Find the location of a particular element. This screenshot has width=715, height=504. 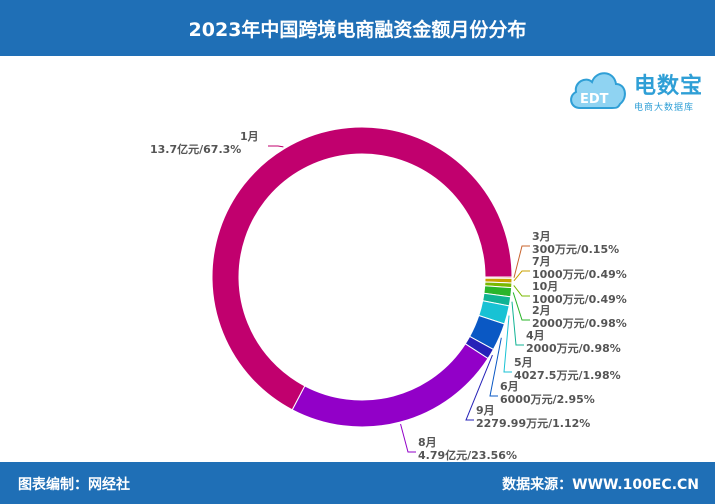

slice-name-label: 8月 is located at coordinates (427, 442).